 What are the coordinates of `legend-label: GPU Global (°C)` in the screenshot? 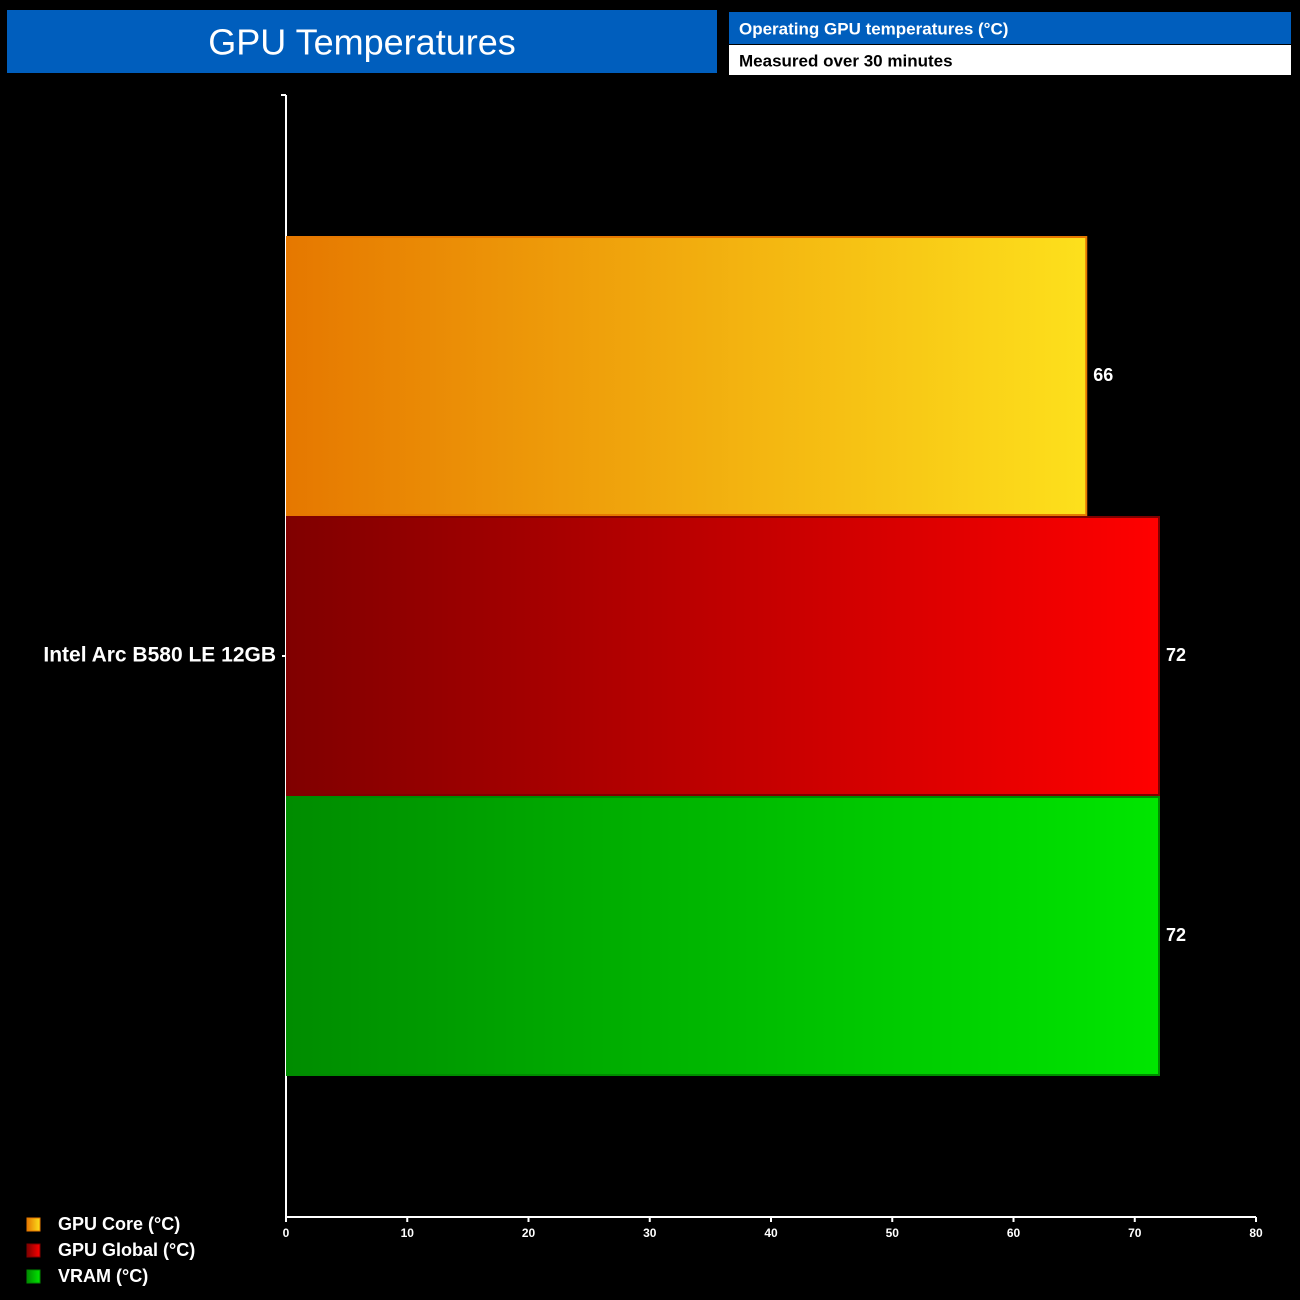 It's located at (126, 1250).